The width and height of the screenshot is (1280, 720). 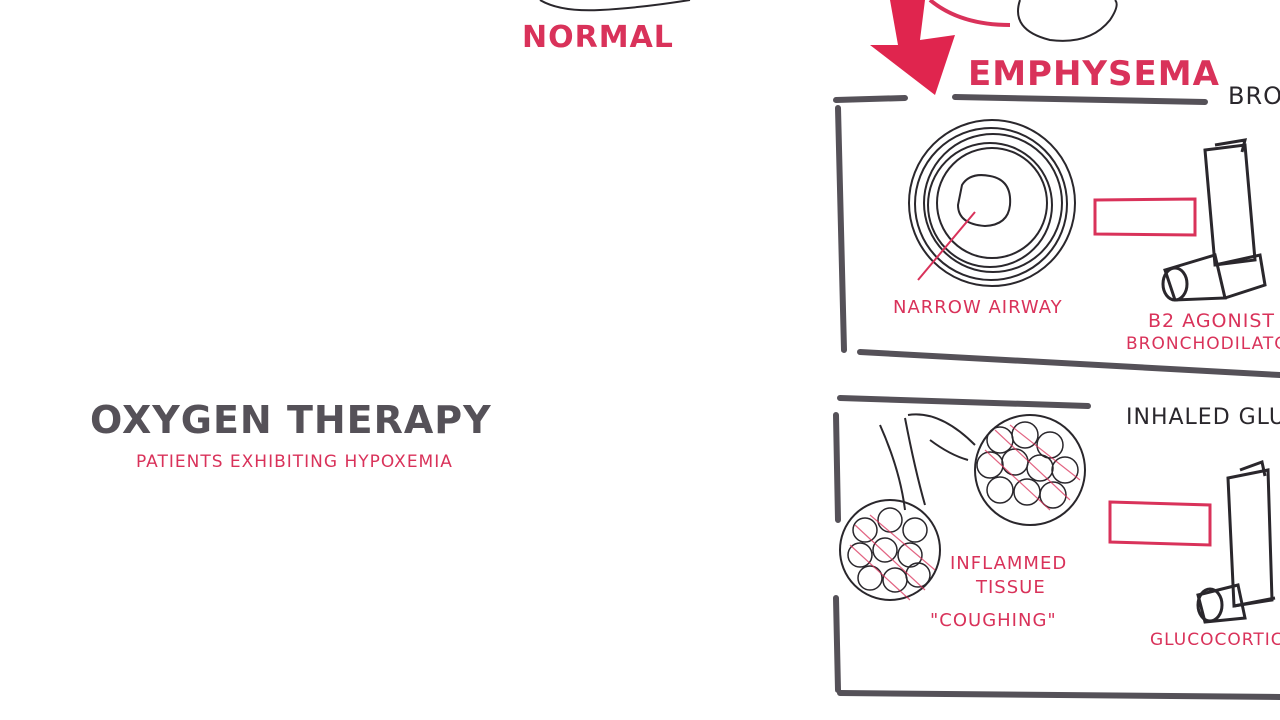 What do you see at coordinates (969, 13) in the screenshot?
I see `emphysema-arc` at bounding box center [969, 13].